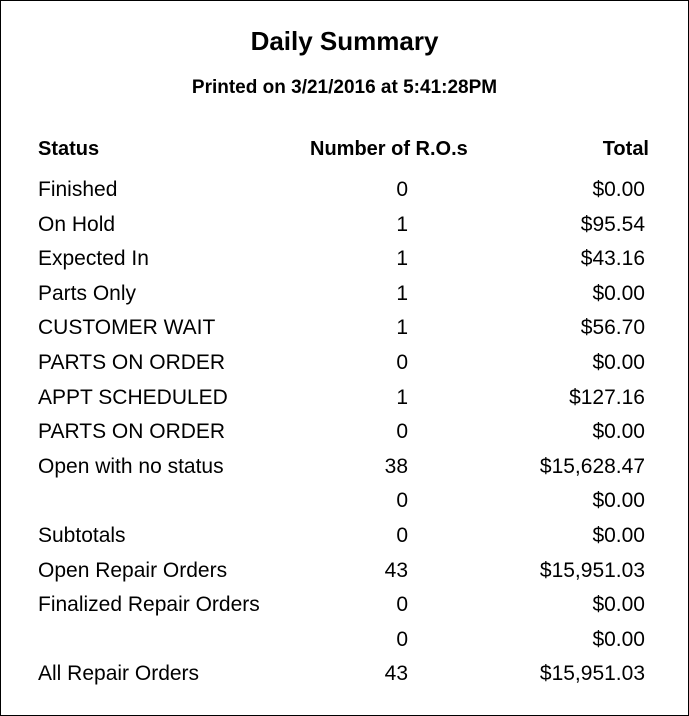  What do you see at coordinates (344, 264) in the screenshot?
I see `table-row: Expected In 1 $43.16` at bounding box center [344, 264].